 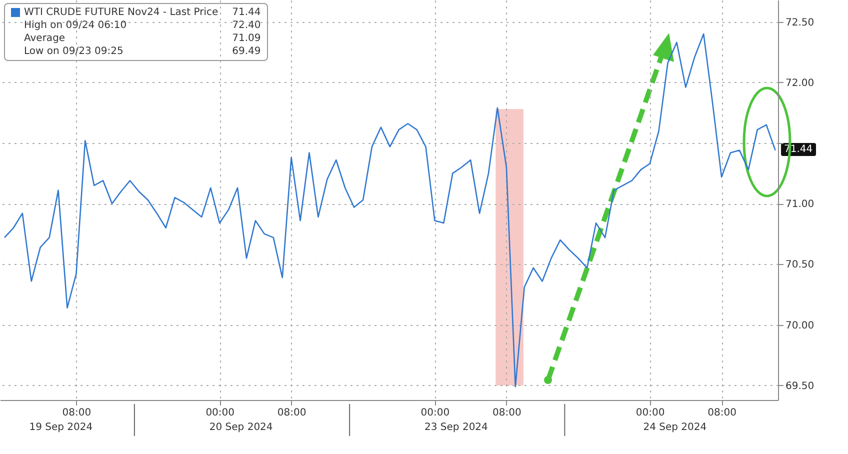 I want to click on y-tick-label: 72.00, so click(x=800, y=83).